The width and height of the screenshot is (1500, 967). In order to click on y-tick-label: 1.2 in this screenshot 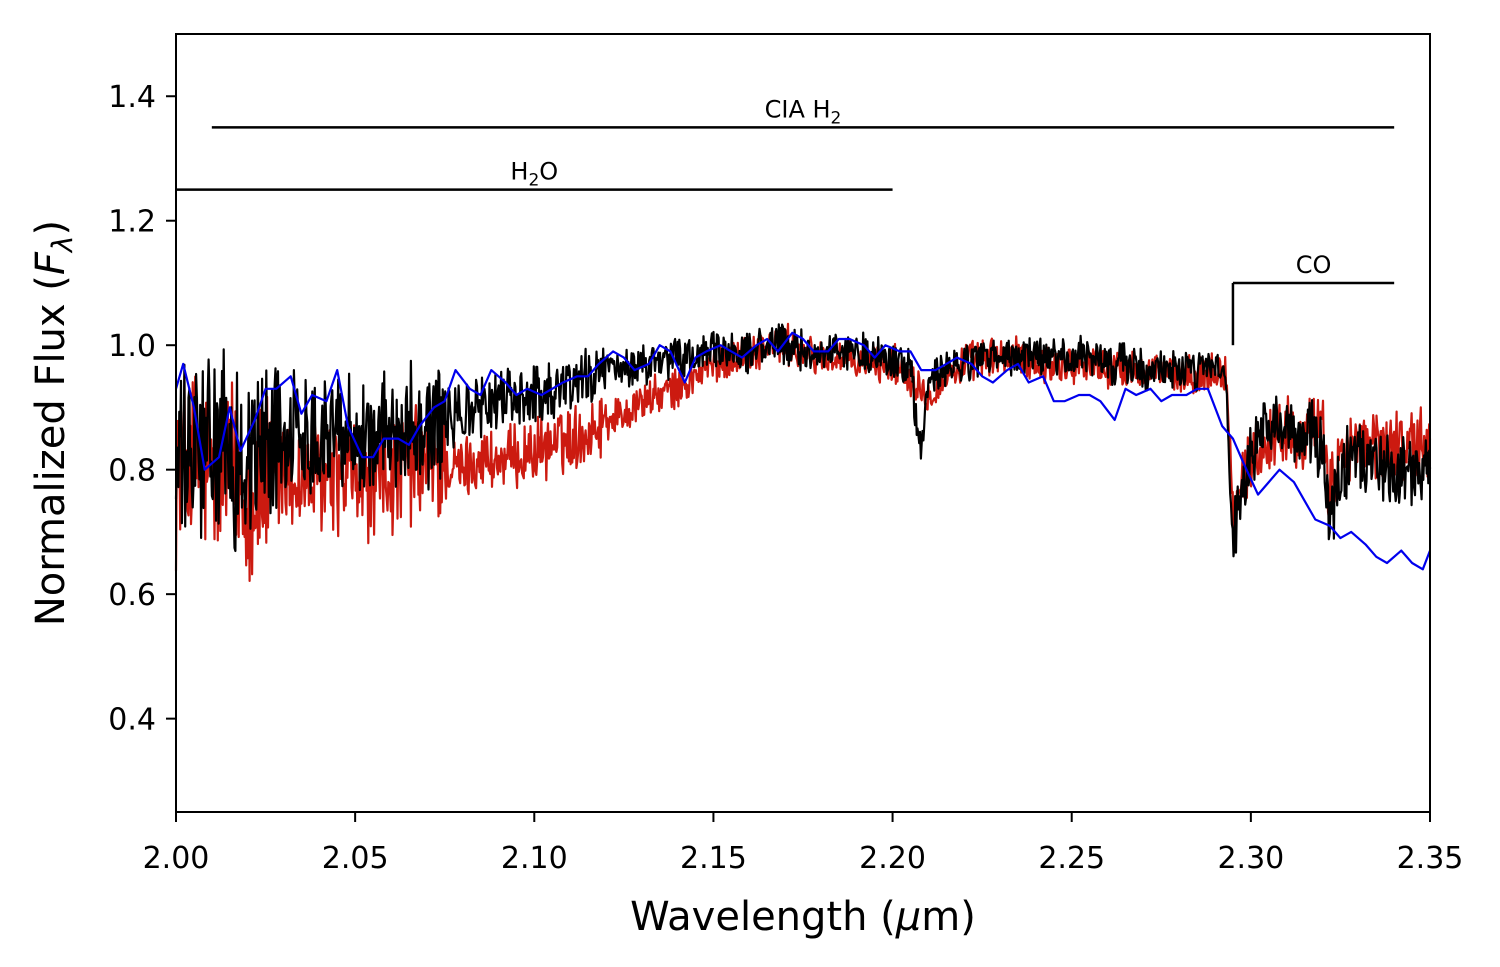, I will do `click(132, 222)`.